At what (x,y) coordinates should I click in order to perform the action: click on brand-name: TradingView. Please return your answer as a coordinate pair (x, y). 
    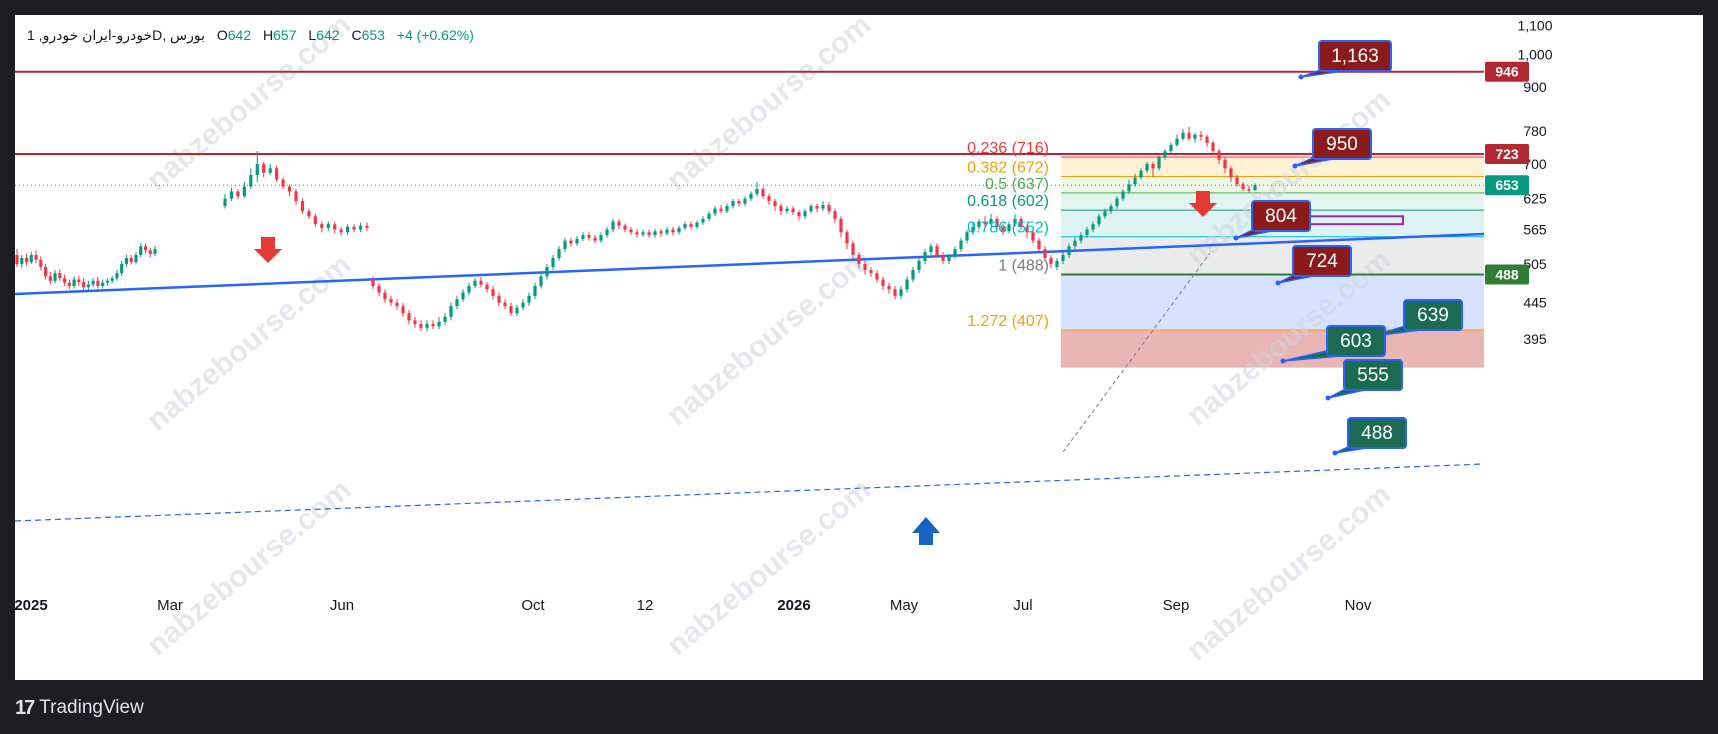
    Looking at the image, I should click on (91, 707).